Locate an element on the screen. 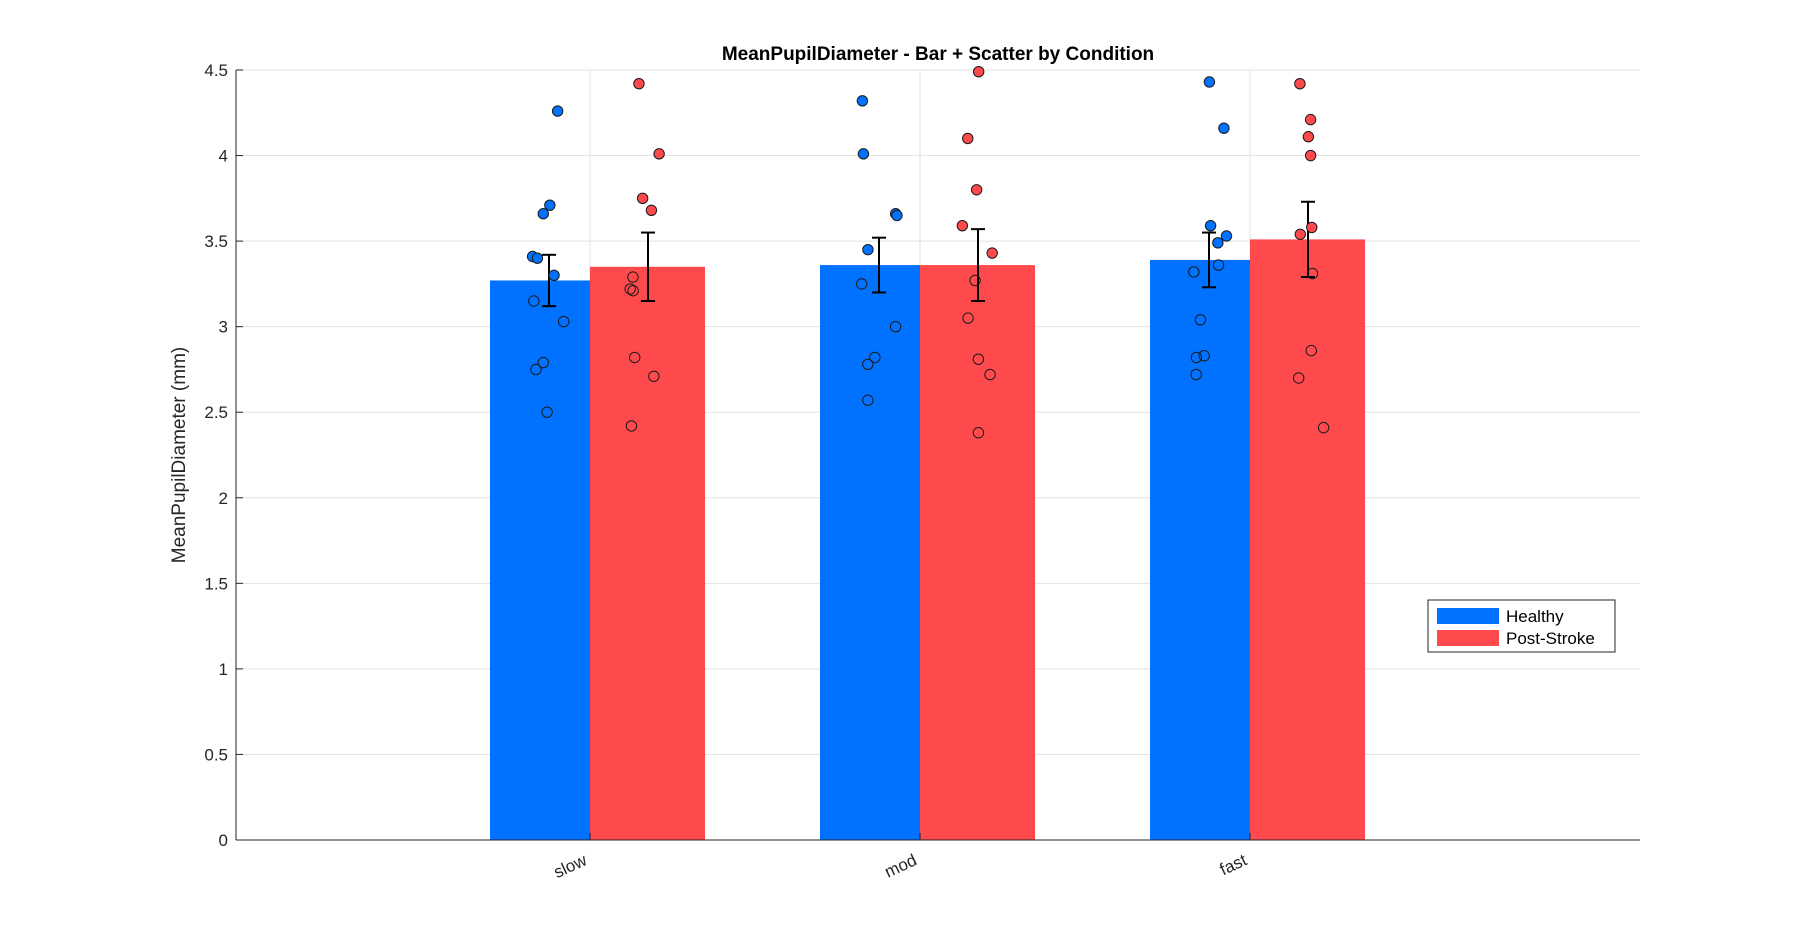 This screenshot has height=938, width=1800. legend: Healthy Post-Stroke is located at coordinates (1521, 626).